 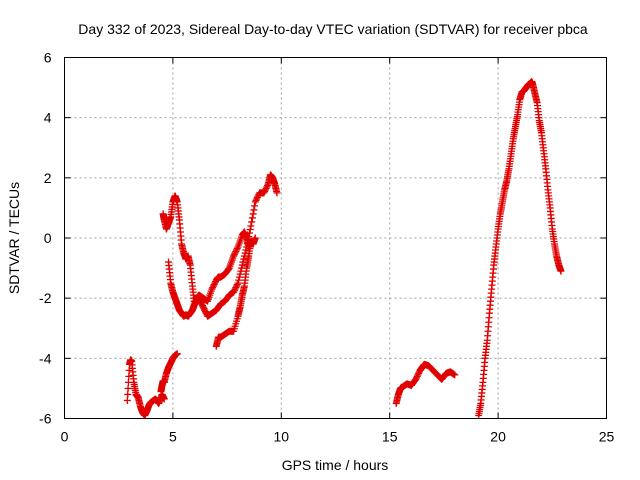 What do you see at coordinates (45, 419) in the screenshot?
I see `y-tick-label: -6` at bounding box center [45, 419].